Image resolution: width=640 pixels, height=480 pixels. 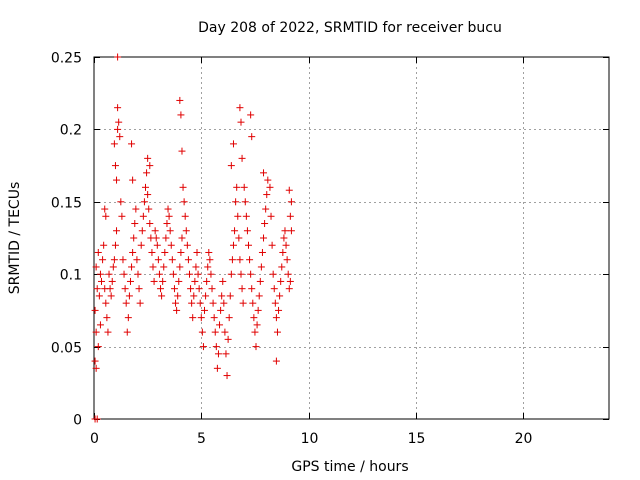 I want to click on y-tick-label: 0, so click(x=77, y=421).